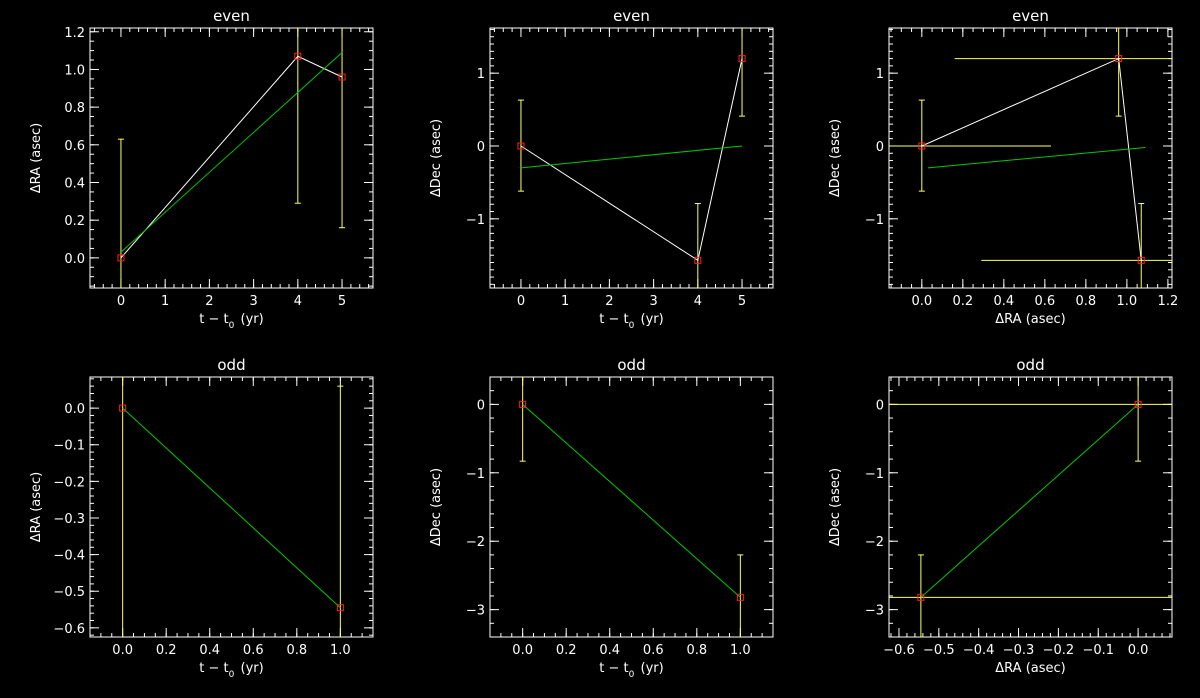 The image size is (1200, 698). What do you see at coordinates (979, 650) in the screenshot?
I see `x-tick-label: −0.4` at bounding box center [979, 650].